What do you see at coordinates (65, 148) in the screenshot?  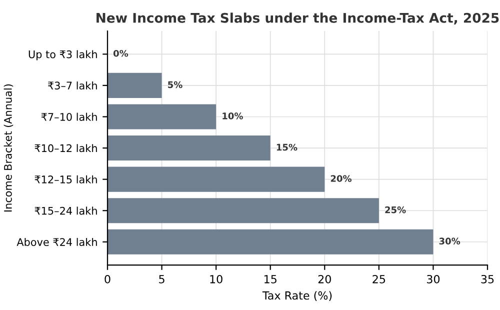 I see `y-tick-label: ₹10–12 lakh` at bounding box center [65, 148].